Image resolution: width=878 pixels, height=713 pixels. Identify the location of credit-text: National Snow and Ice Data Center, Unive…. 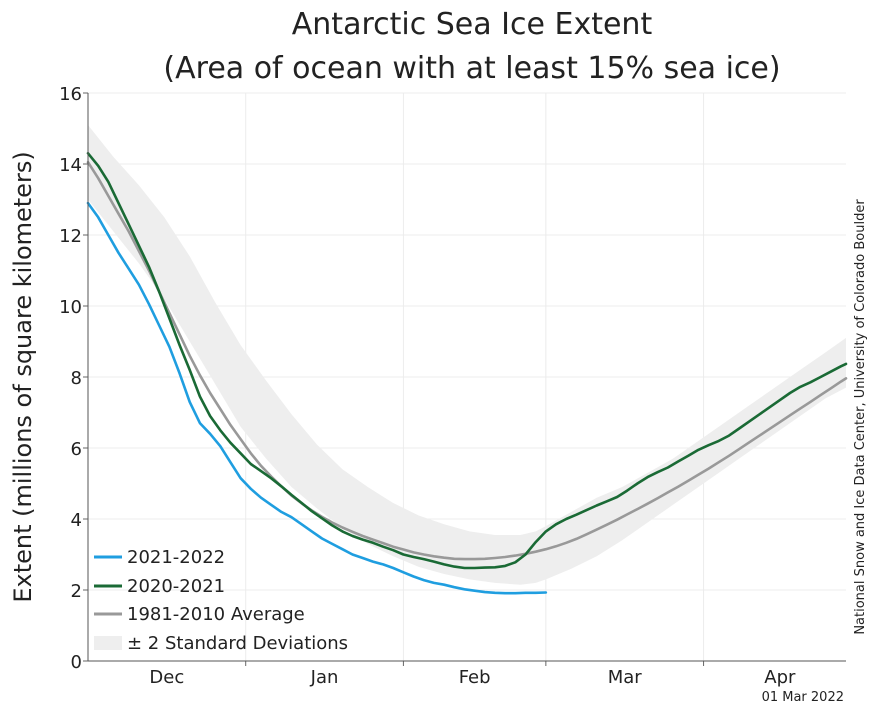
(860, 417).